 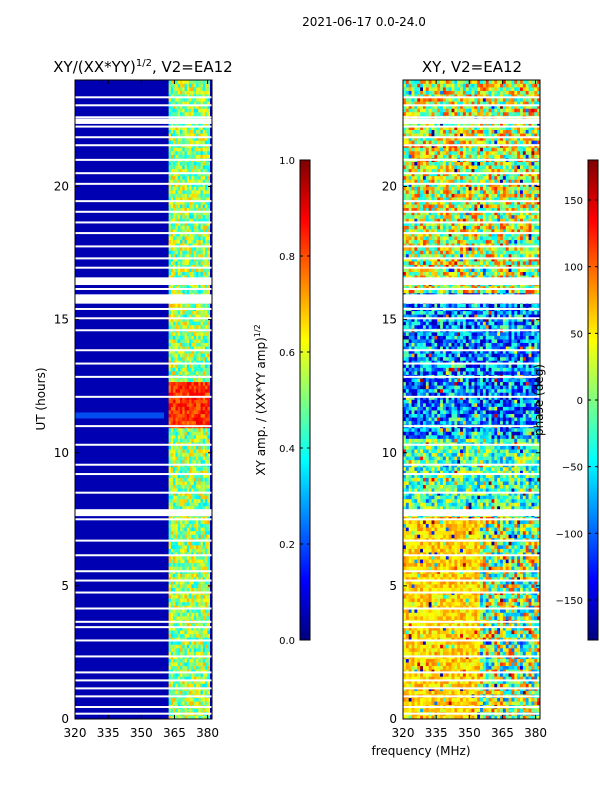 What do you see at coordinates (260, 399) in the screenshot?
I see `amplitude-colorbar-label: XY amp. / (XX*YY amp)1/2` at bounding box center [260, 399].